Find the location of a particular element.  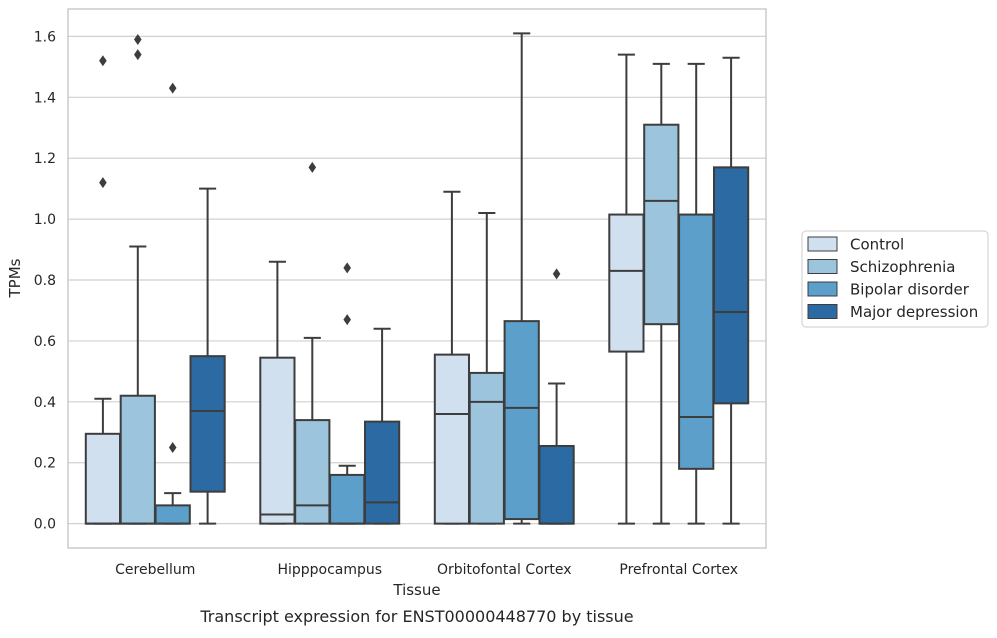

y-tick-label: 1.0 is located at coordinates (45, 220).